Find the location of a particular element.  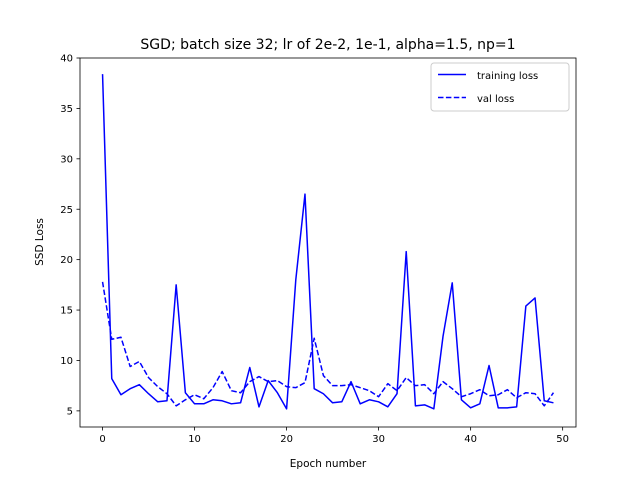

x-tick-label: 20 is located at coordinates (286, 439).